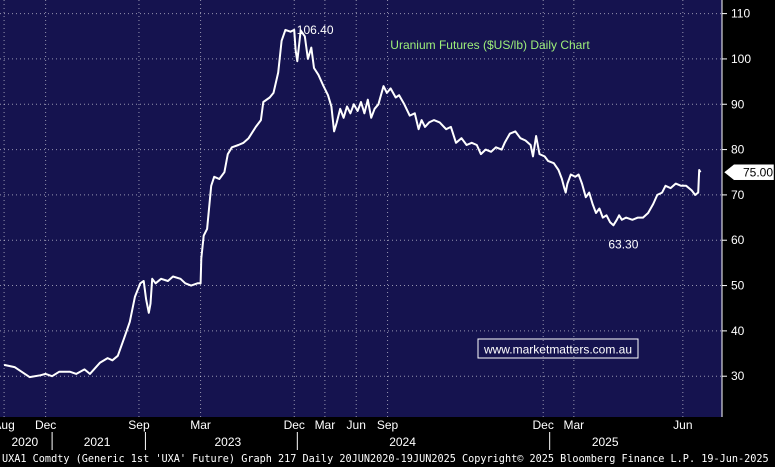 The width and height of the screenshot is (775, 467). Describe the element at coordinates (758, 173) in the screenshot. I see `last-price-label: 75.00` at that location.